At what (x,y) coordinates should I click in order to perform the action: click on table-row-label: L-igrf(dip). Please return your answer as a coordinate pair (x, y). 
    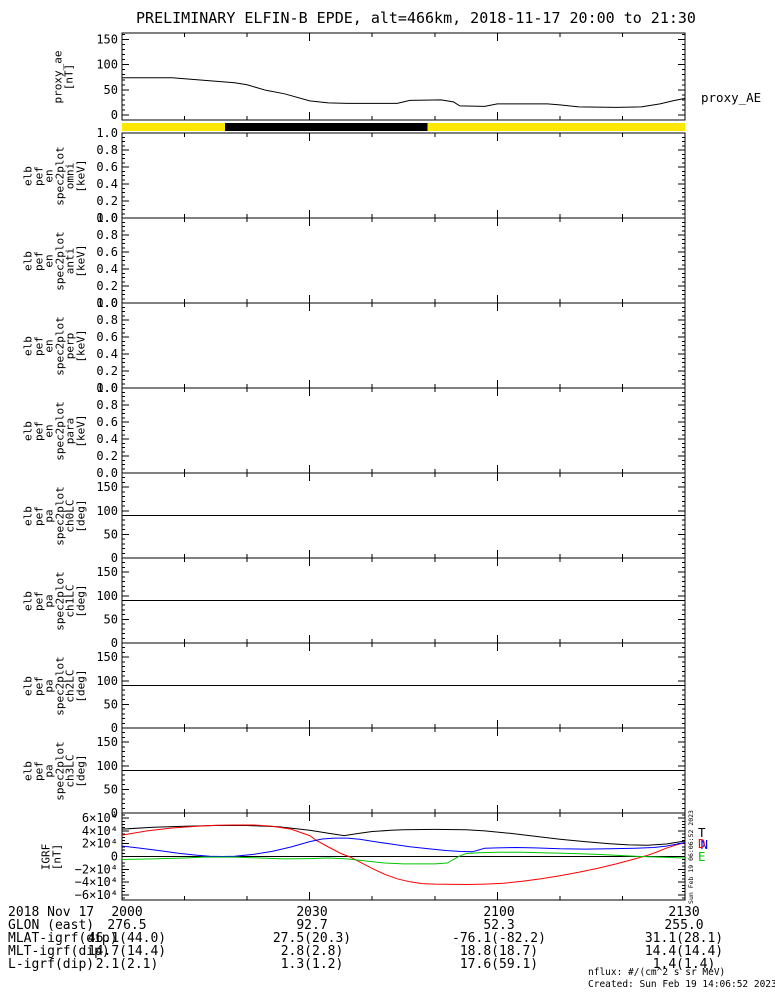
    Looking at the image, I should click on (51, 964).